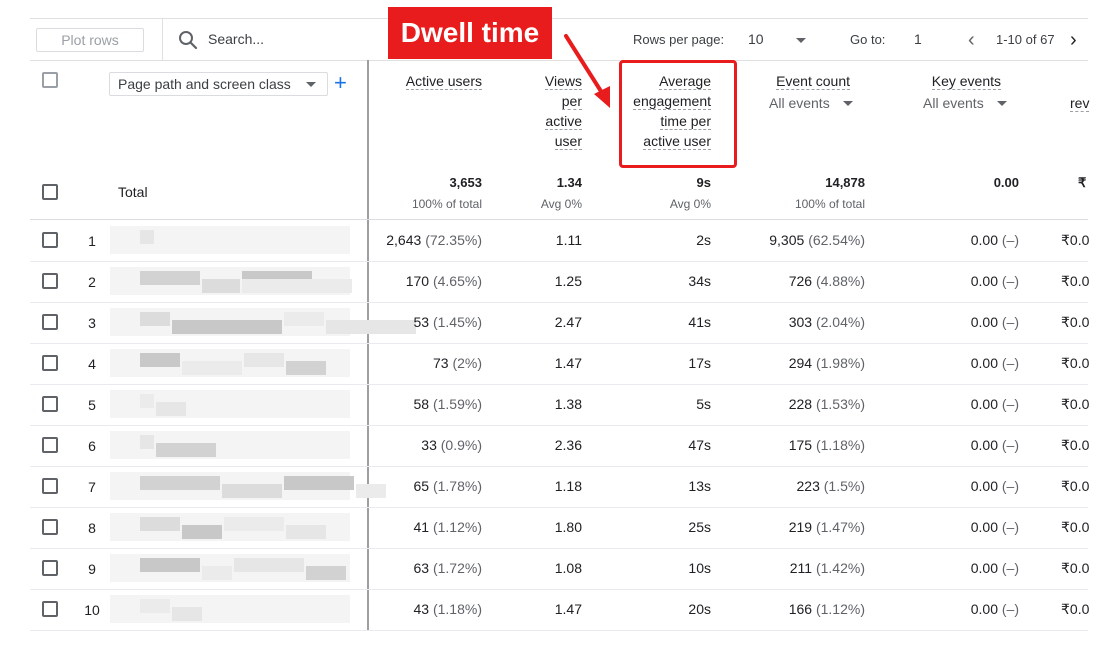 Image resolution: width=1118 pixels, height=659 pixels. Describe the element at coordinates (801, 40) in the screenshot. I see `chevron-down-icon` at that location.